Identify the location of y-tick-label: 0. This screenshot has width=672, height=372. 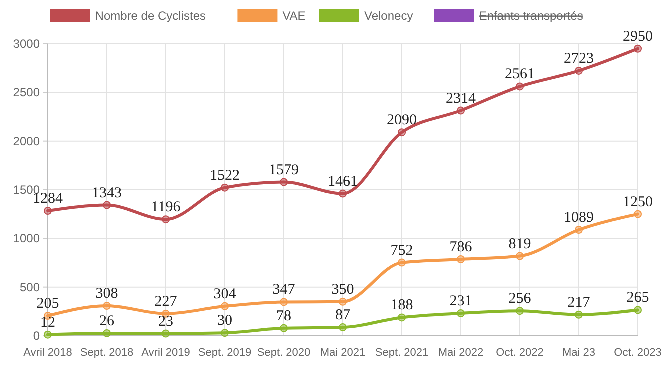
(36, 336).